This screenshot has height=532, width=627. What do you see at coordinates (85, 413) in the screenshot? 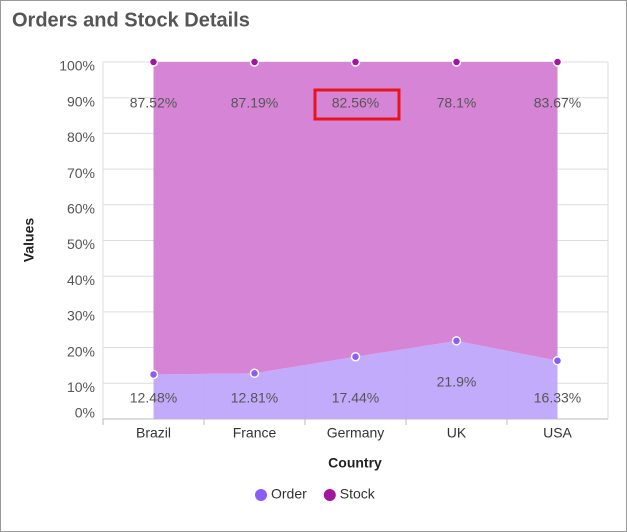
I see `y-tick-label: 0%` at bounding box center [85, 413].